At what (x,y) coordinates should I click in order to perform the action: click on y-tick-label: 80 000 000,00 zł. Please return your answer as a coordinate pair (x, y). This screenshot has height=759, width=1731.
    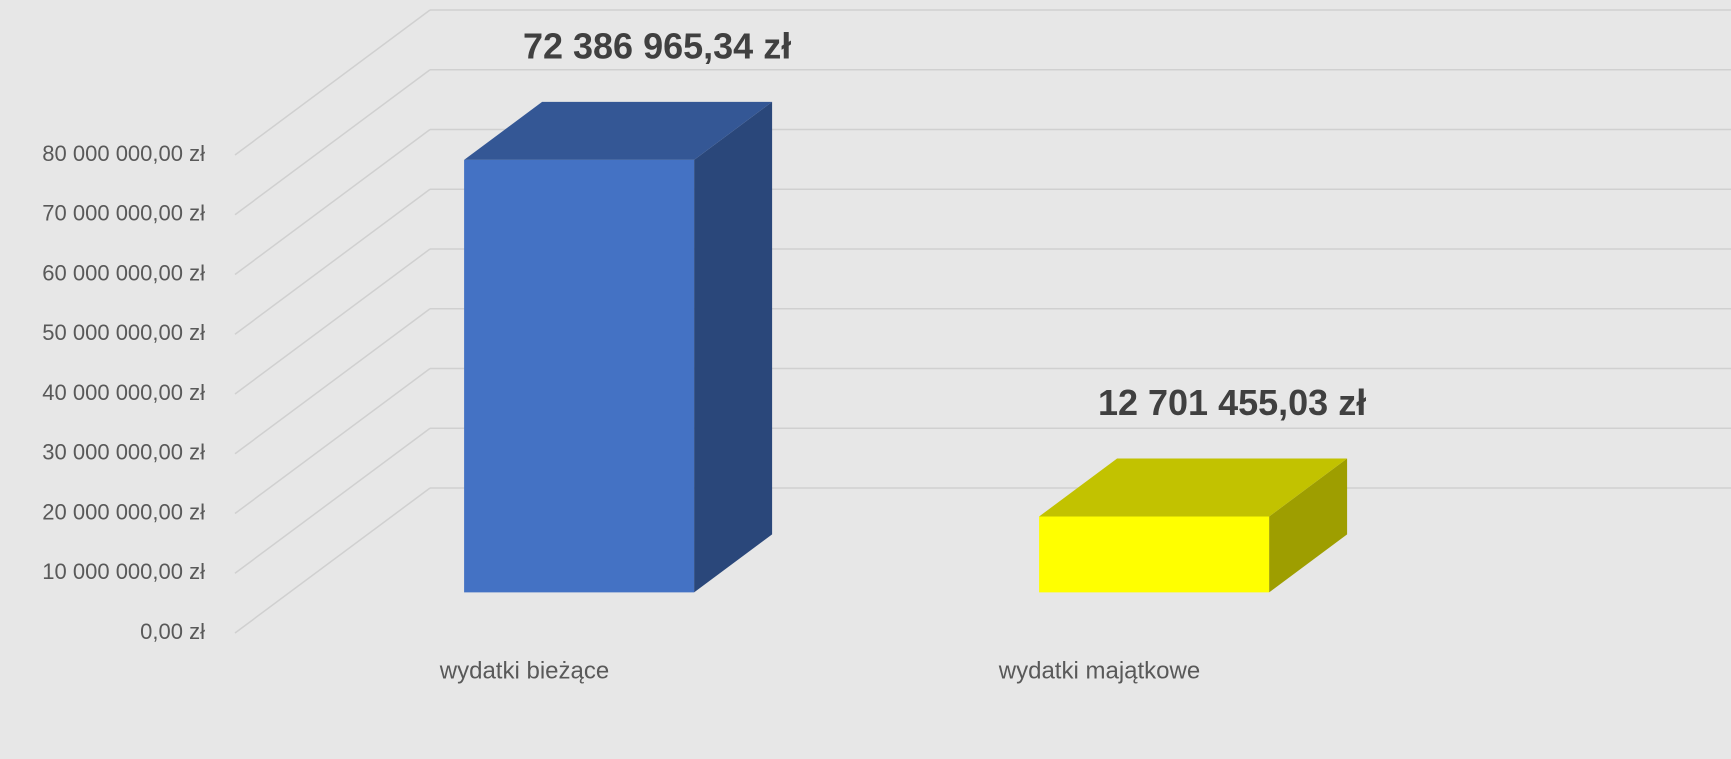
    Looking at the image, I should click on (123, 153).